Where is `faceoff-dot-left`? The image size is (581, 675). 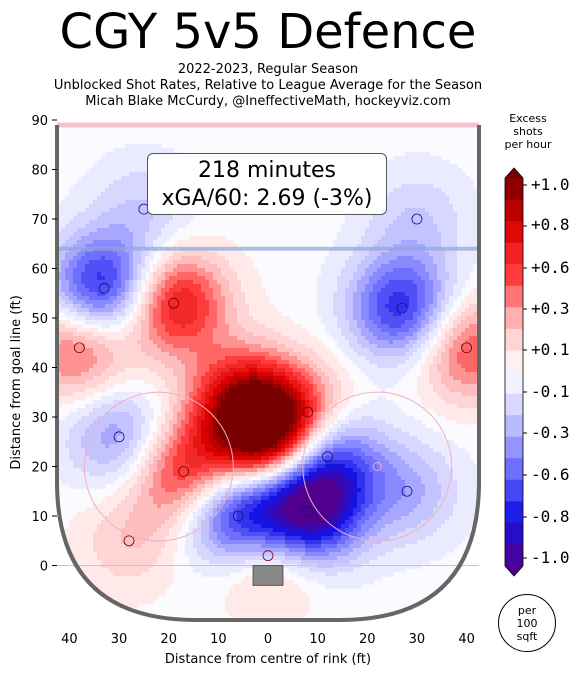 faceoff-dot-left is located at coordinates (159, 467).